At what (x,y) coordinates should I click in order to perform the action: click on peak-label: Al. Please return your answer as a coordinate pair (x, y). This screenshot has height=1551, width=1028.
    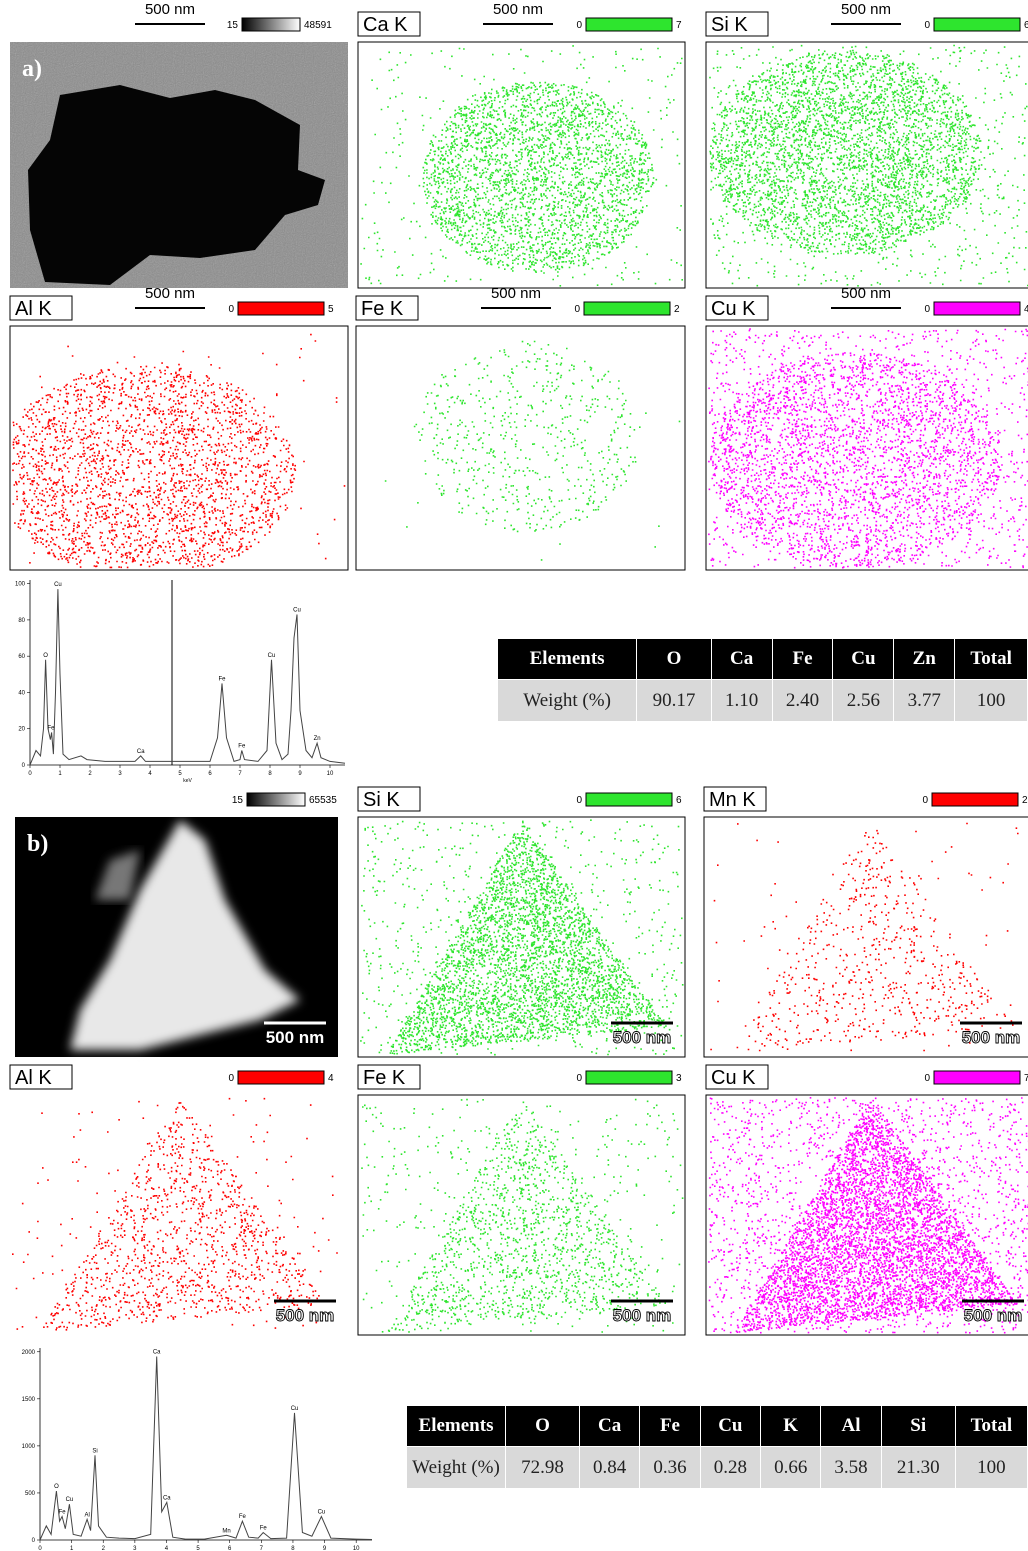
    Looking at the image, I should click on (86, 1515).